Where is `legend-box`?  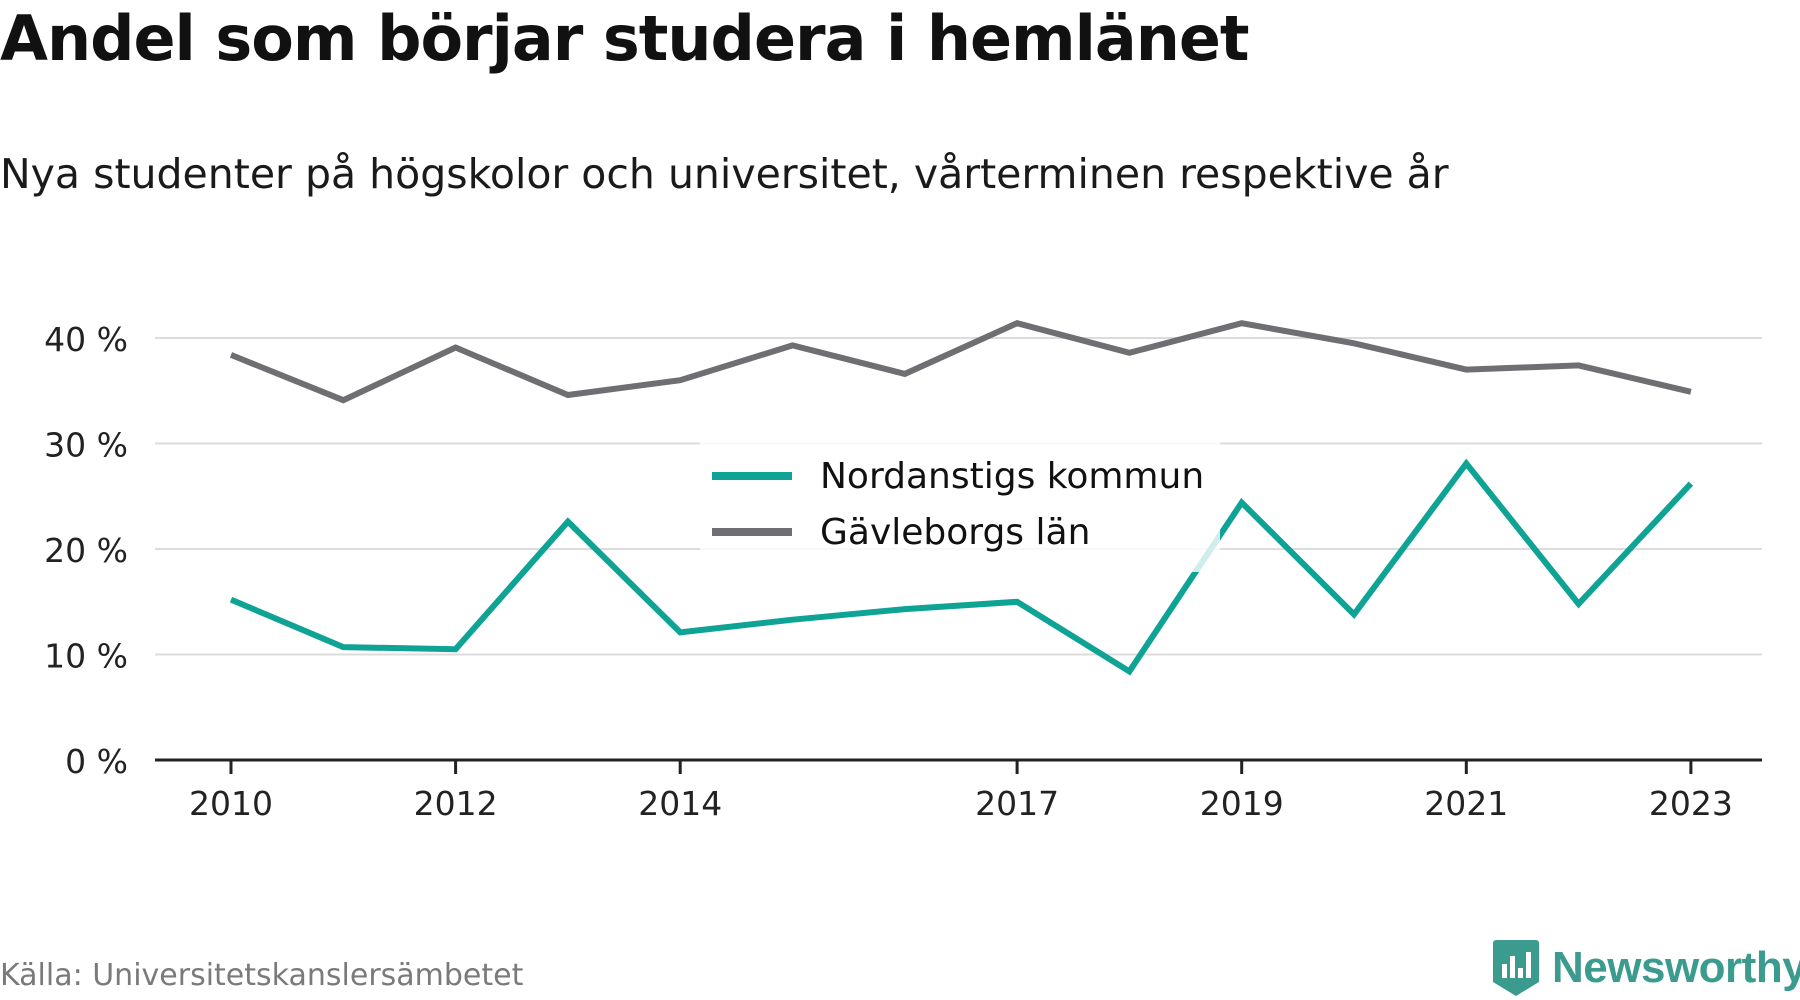
legend-box is located at coordinates (960, 506).